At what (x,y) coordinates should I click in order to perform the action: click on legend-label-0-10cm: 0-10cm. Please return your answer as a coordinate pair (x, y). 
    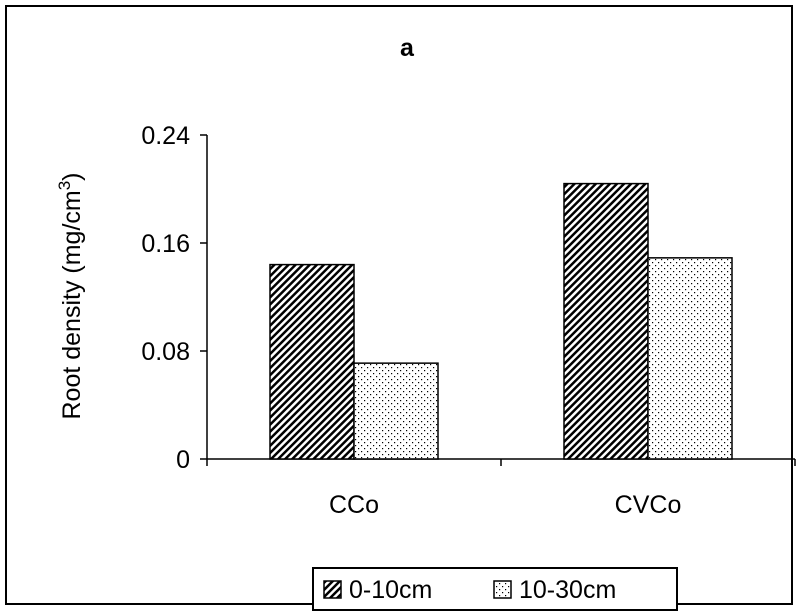
    Looking at the image, I should click on (390, 590).